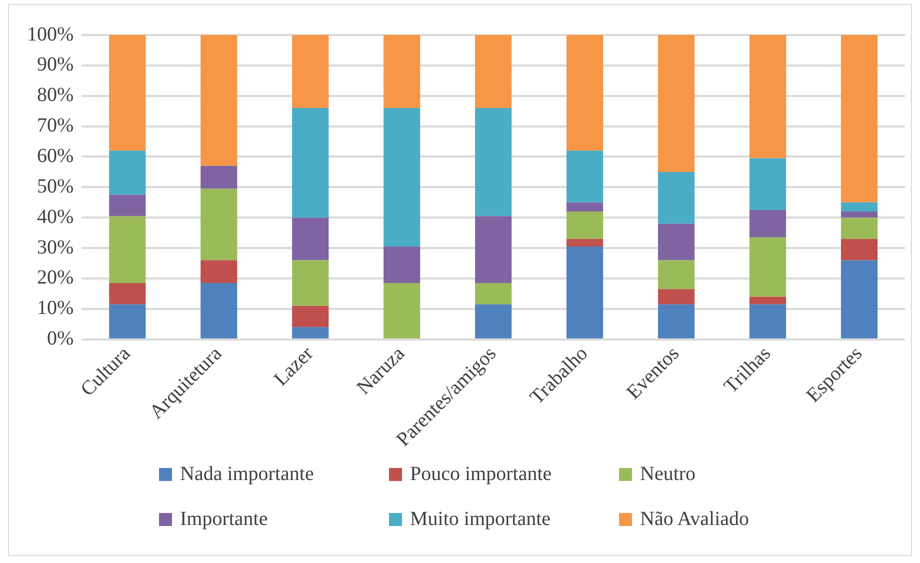 The image size is (920, 563). What do you see at coordinates (50, 34) in the screenshot?
I see `y-tick-label: 100%` at bounding box center [50, 34].